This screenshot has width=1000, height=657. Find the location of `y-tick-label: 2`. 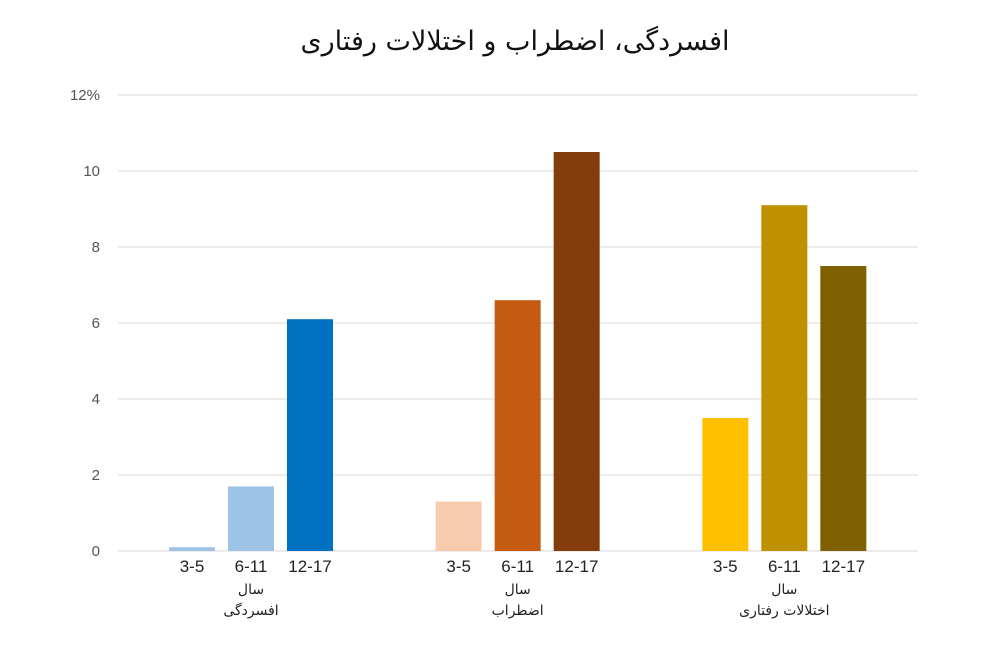

y-tick-label: 2 is located at coordinates (96, 475).